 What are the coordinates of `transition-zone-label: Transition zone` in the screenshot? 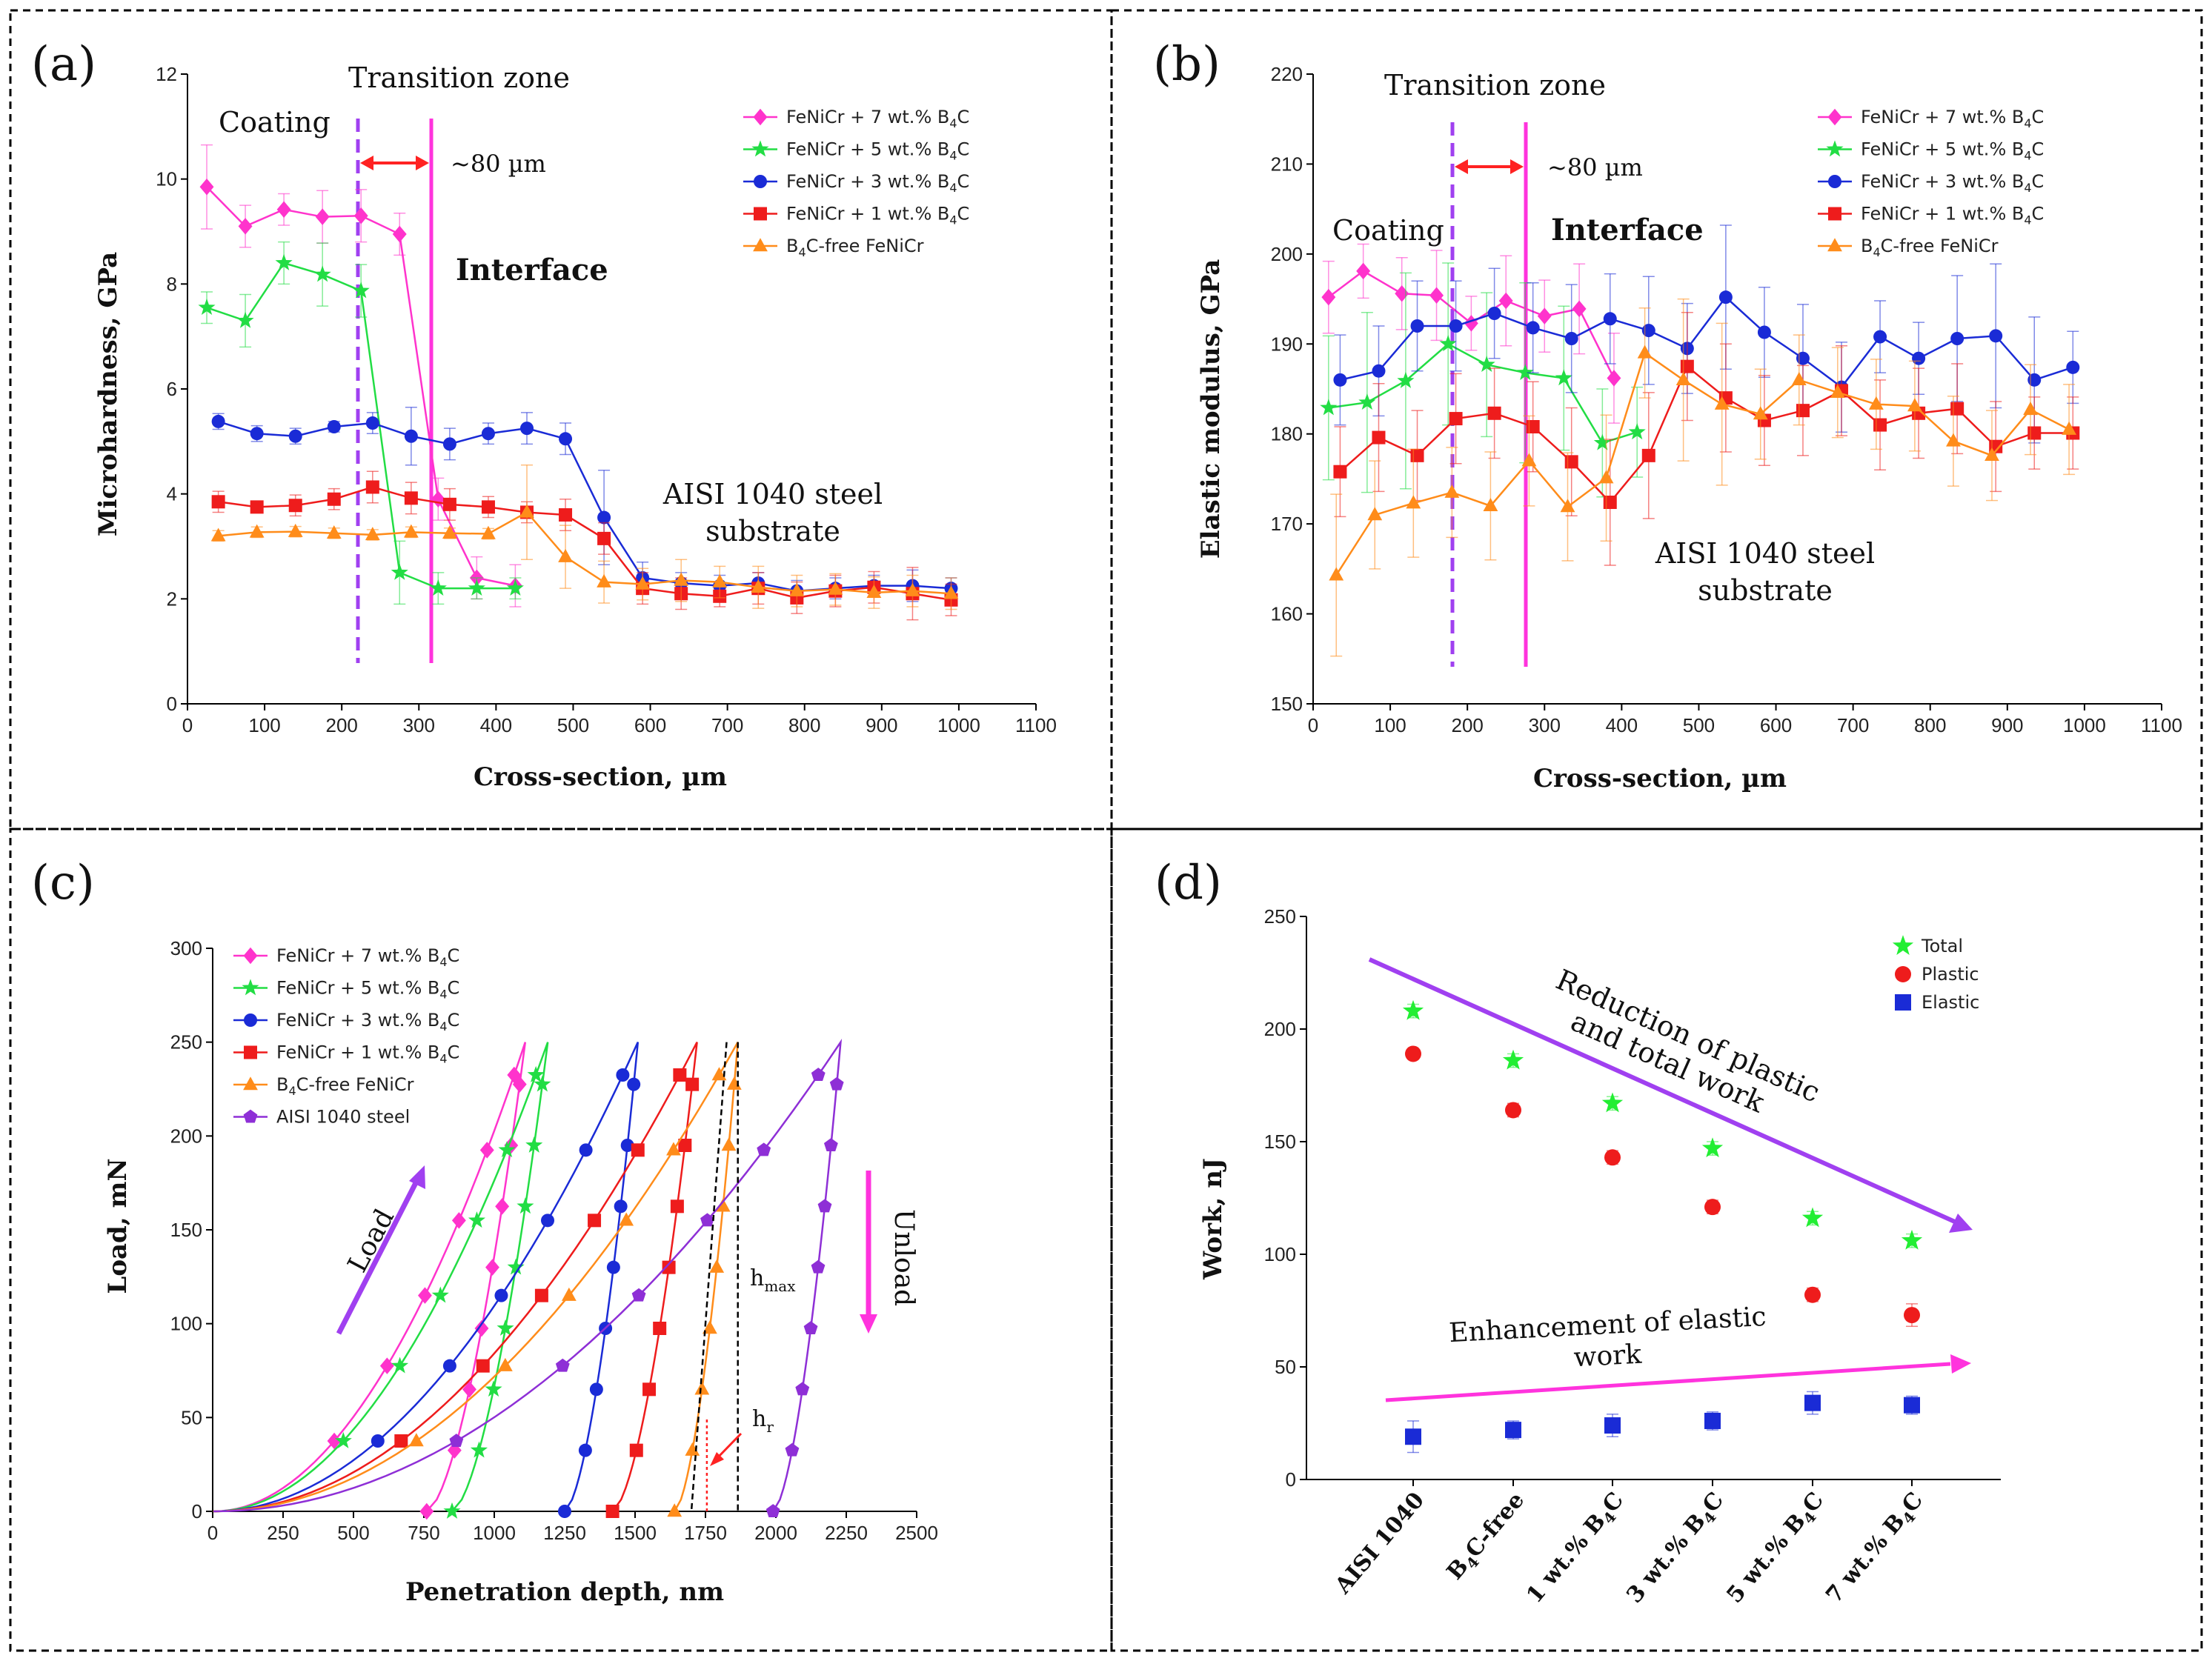 It's located at (459, 77).